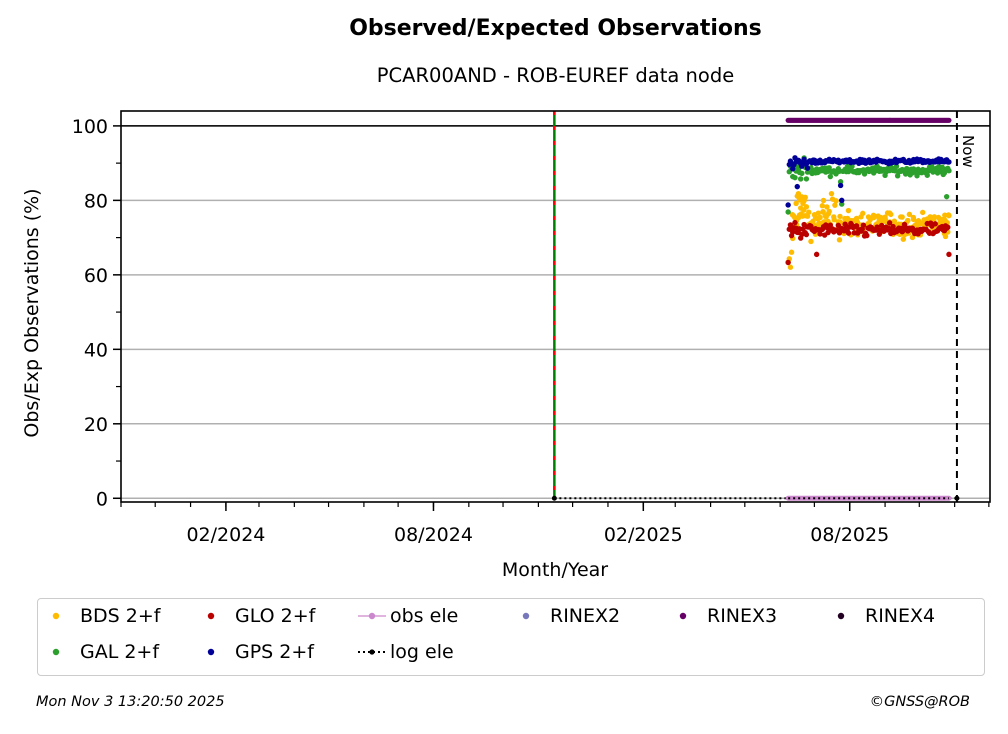 The image size is (1008, 734). I want to click on series-gal-2-f, so click(868, 185).